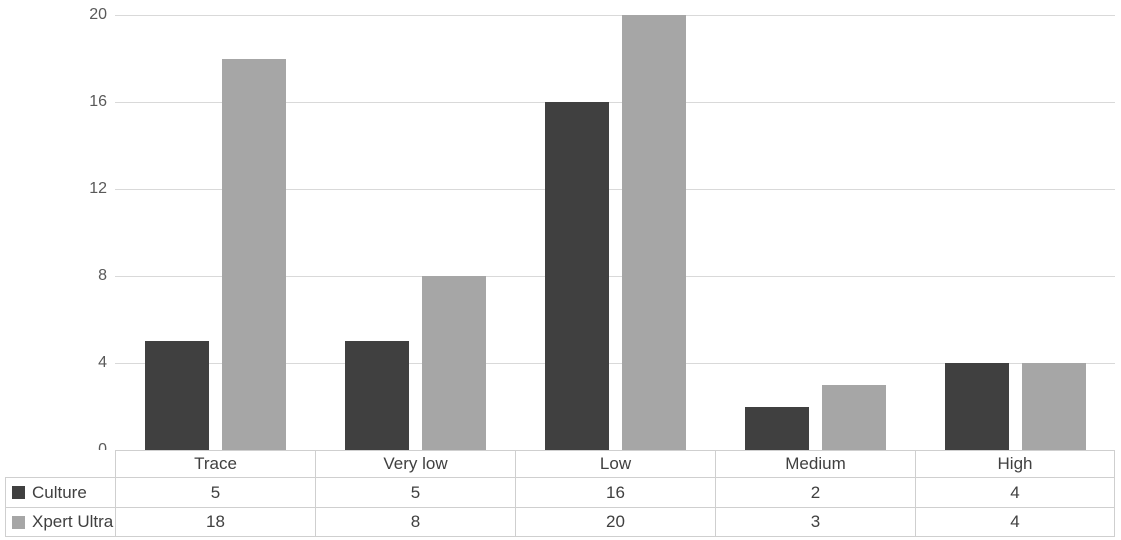 The image size is (1121, 540). Describe the element at coordinates (415, 493) in the screenshot. I see `value-cell-culture-very-low: 5` at that location.